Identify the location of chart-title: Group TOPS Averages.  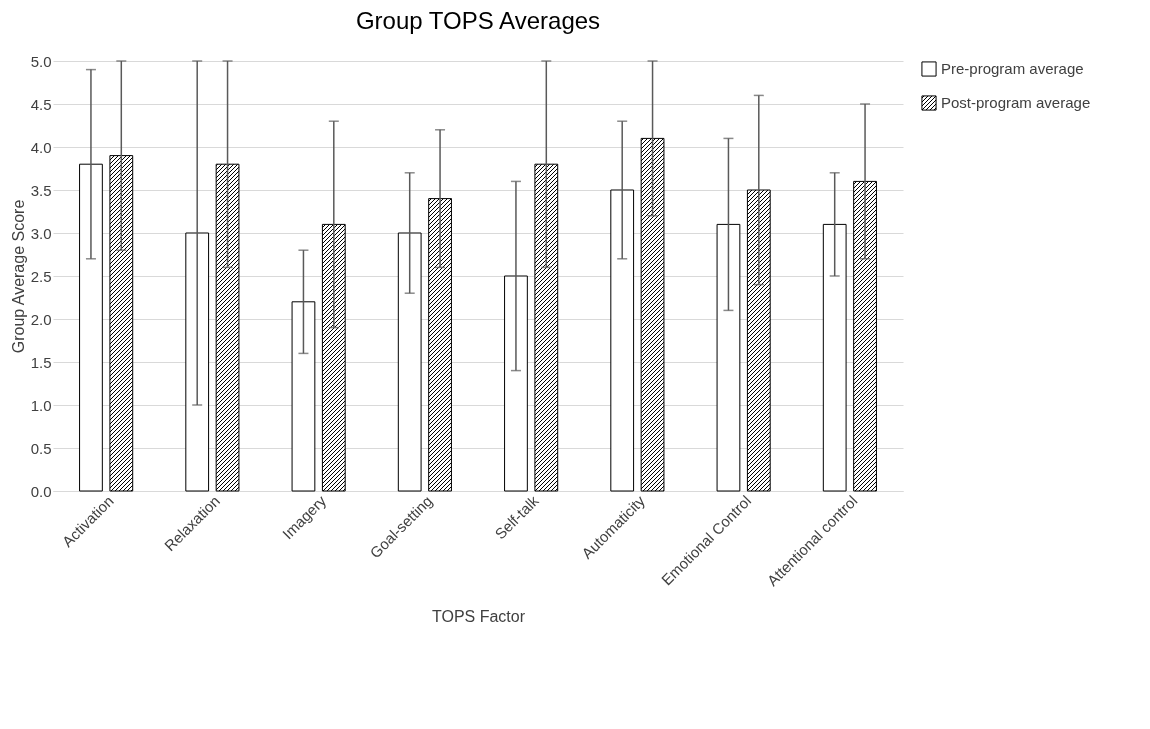
(478, 20).